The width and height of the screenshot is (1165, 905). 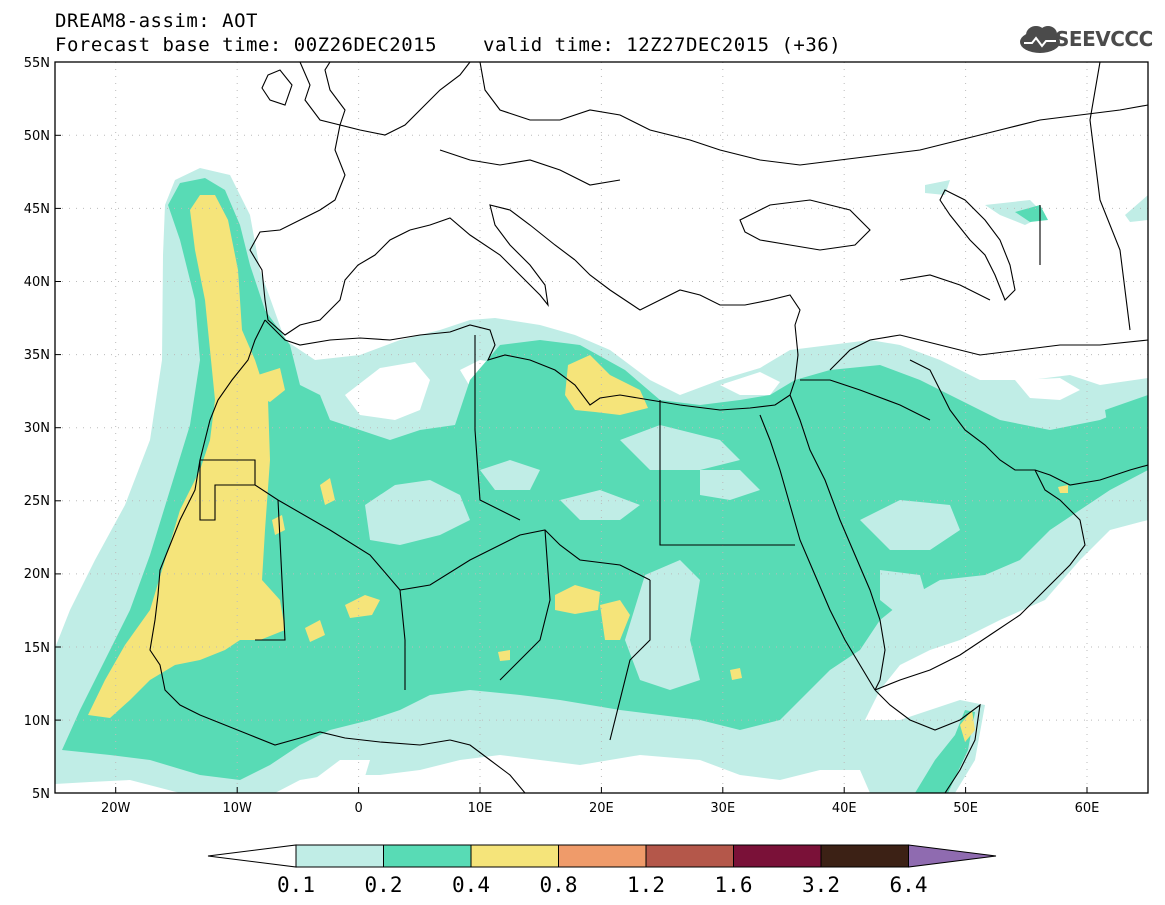 What do you see at coordinates (37, 209) in the screenshot?
I see `lat-label: 45N` at bounding box center [37, 209].